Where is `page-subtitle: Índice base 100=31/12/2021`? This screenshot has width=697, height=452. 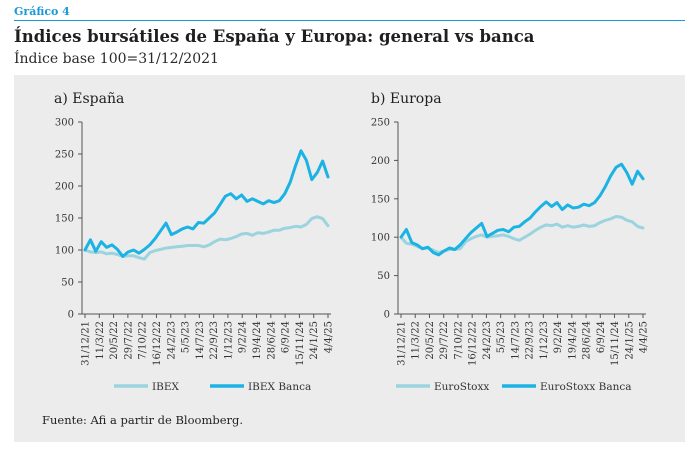
page-subtitle: Índice base 100=31/12/2021 is located at coordinates (116, 59).